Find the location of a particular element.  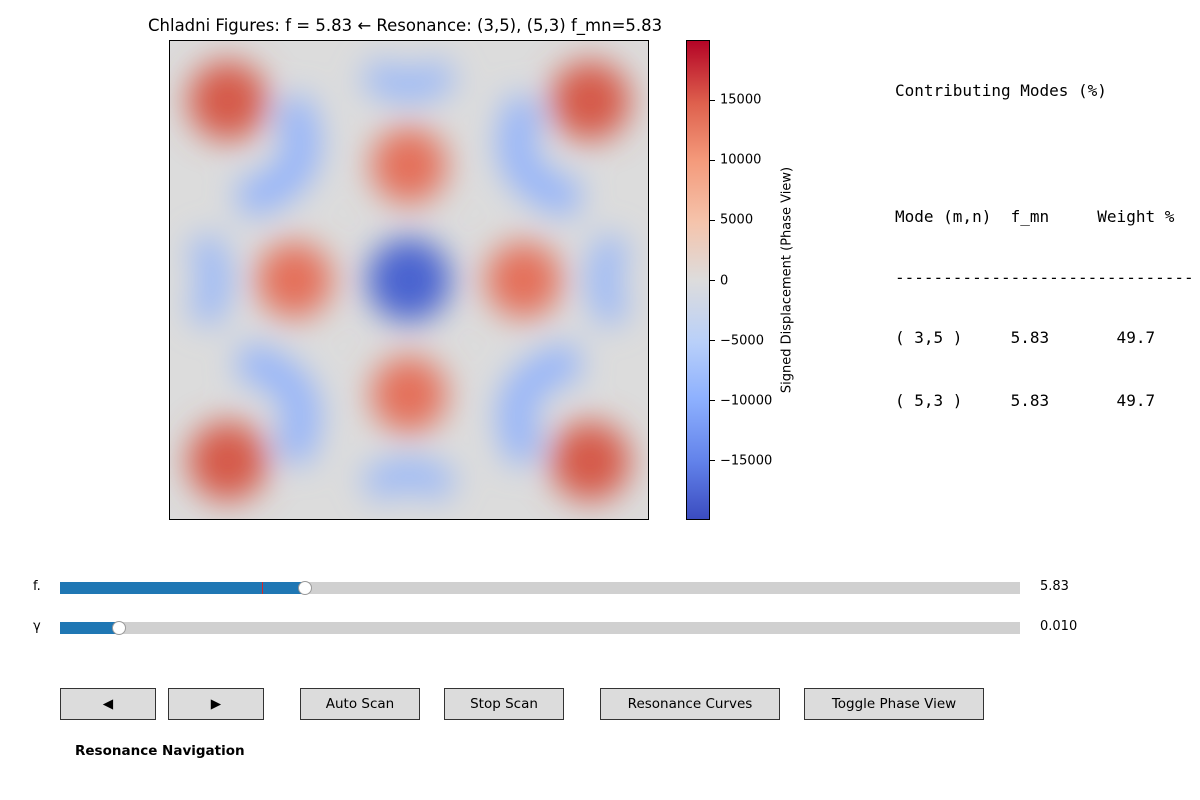

frequency-slider-handle is located at coordinates (305, 588).